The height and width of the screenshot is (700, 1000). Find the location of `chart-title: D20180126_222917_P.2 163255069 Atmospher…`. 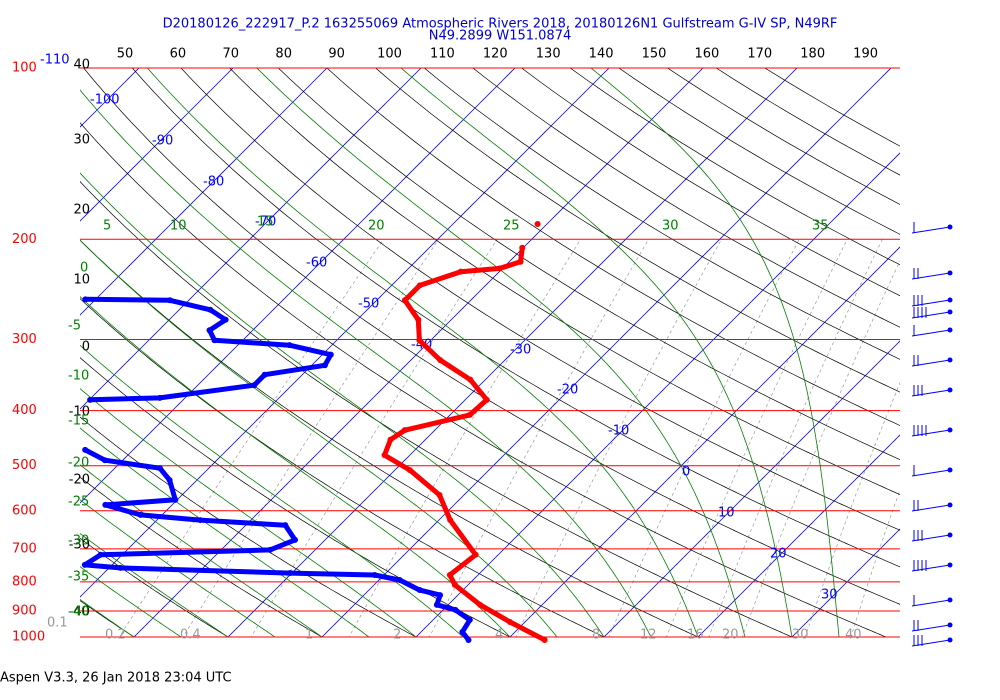

chart-title: D20180126_222917_P.2 163255069 Atmospher… is located at coordinates (500, 24).